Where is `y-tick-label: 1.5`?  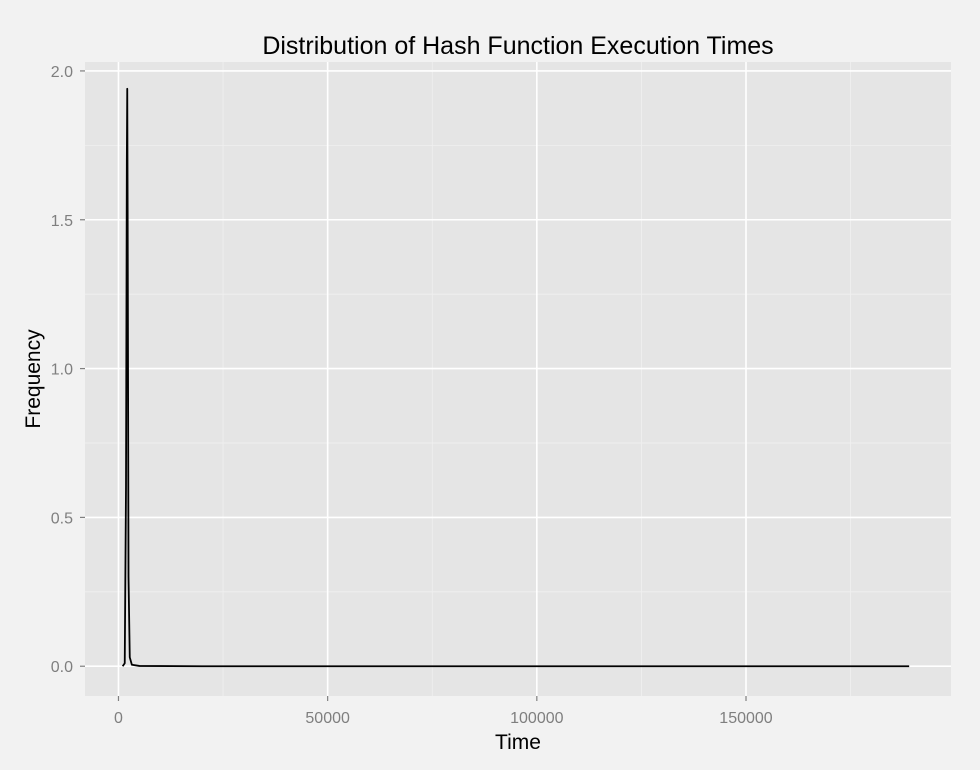
y-tick-label: 1.5 is located at coordinates (62, 221).